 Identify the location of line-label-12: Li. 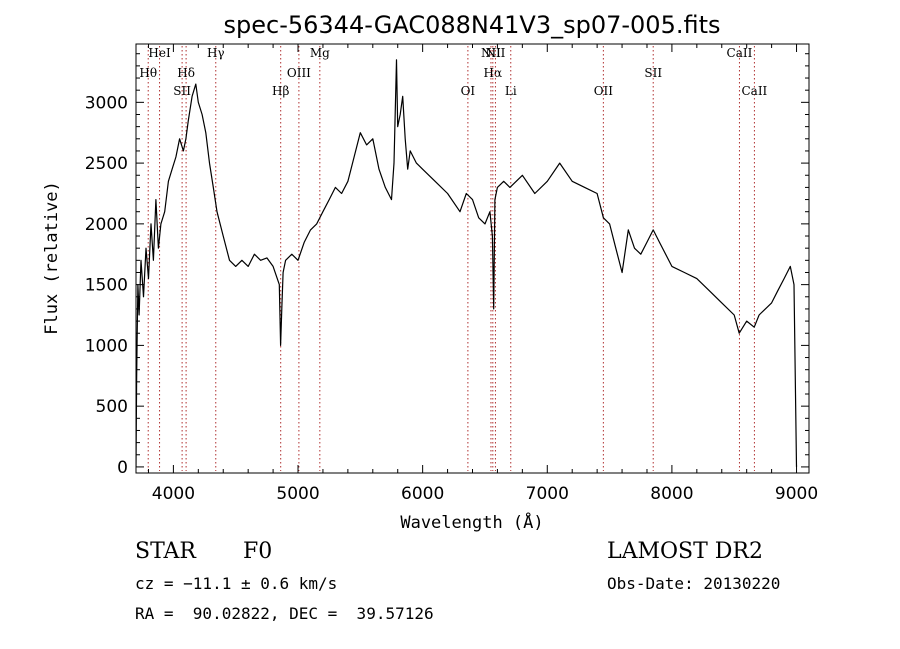
(511, 91).